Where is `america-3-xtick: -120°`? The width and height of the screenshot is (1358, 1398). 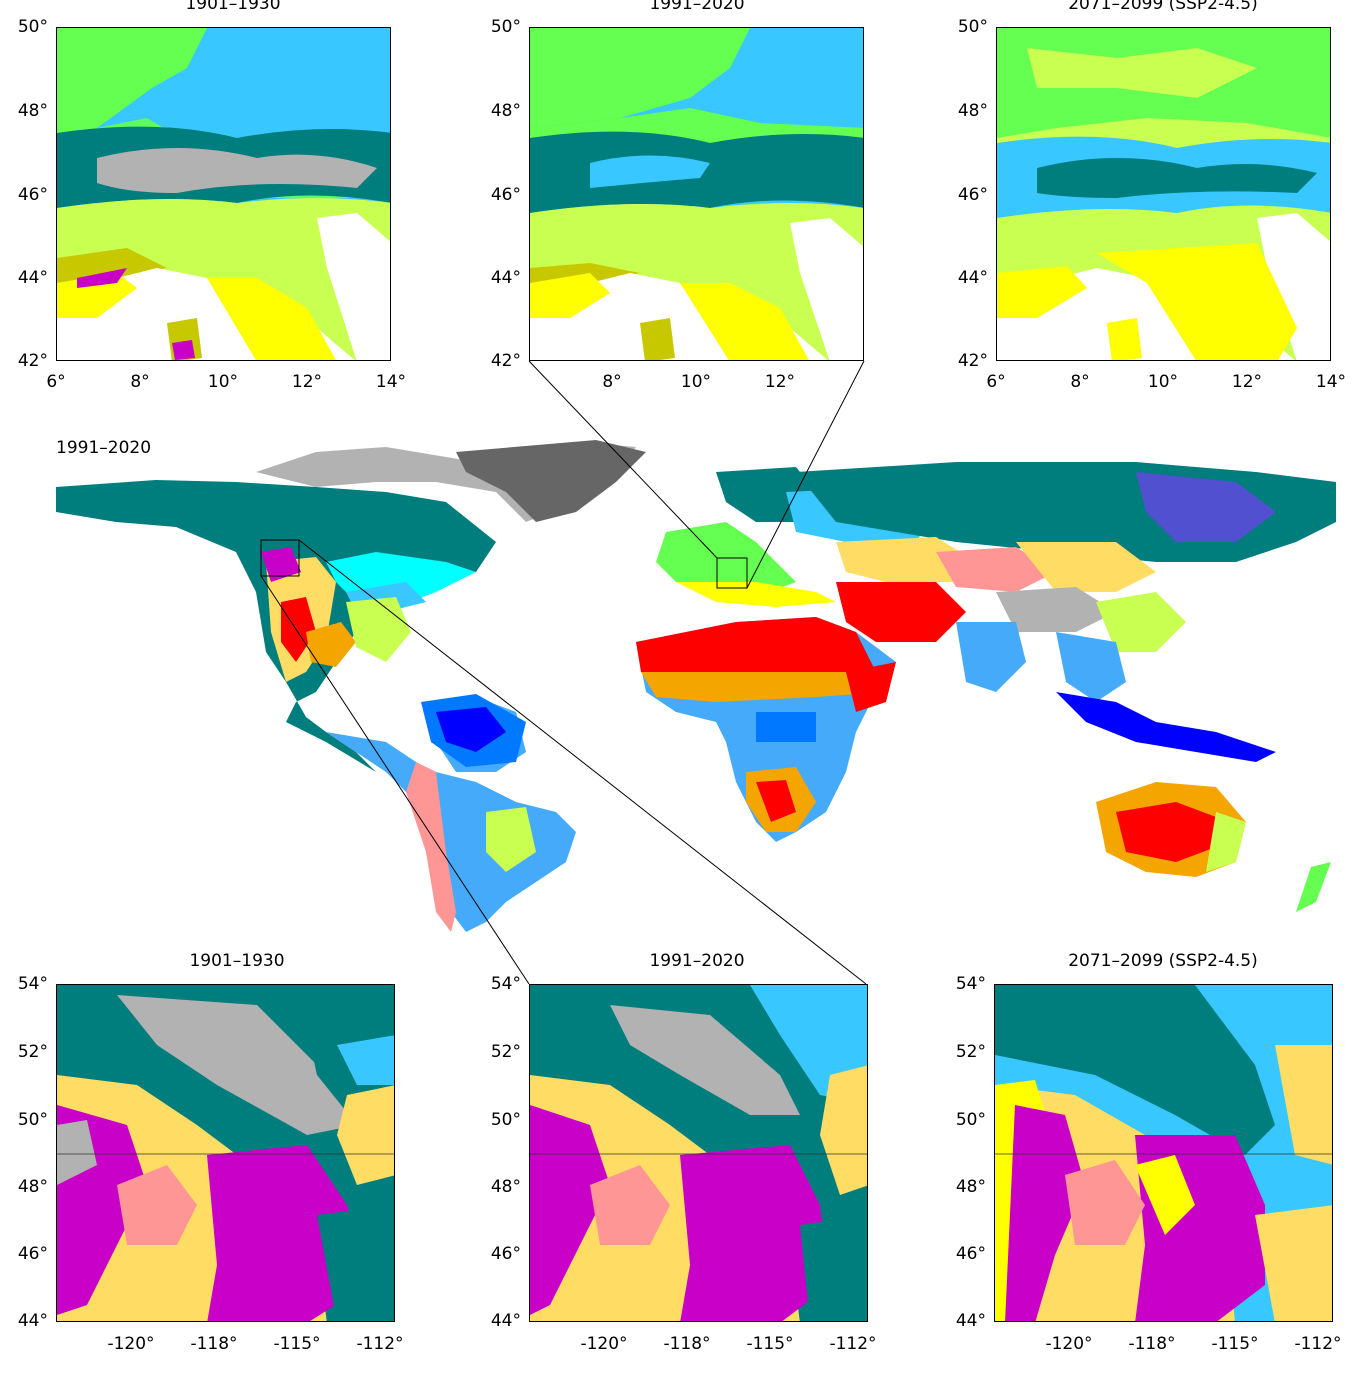
america-3-xtick: -120° is located at coordinates (1069, 1344).